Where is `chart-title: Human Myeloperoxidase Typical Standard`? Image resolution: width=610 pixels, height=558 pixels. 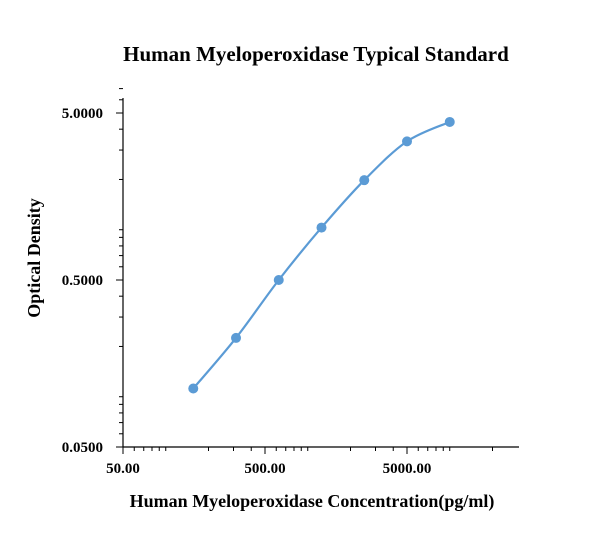
chart-title: Human Myeloperoxidase Typical Standard is located at coordinates (316, 54).